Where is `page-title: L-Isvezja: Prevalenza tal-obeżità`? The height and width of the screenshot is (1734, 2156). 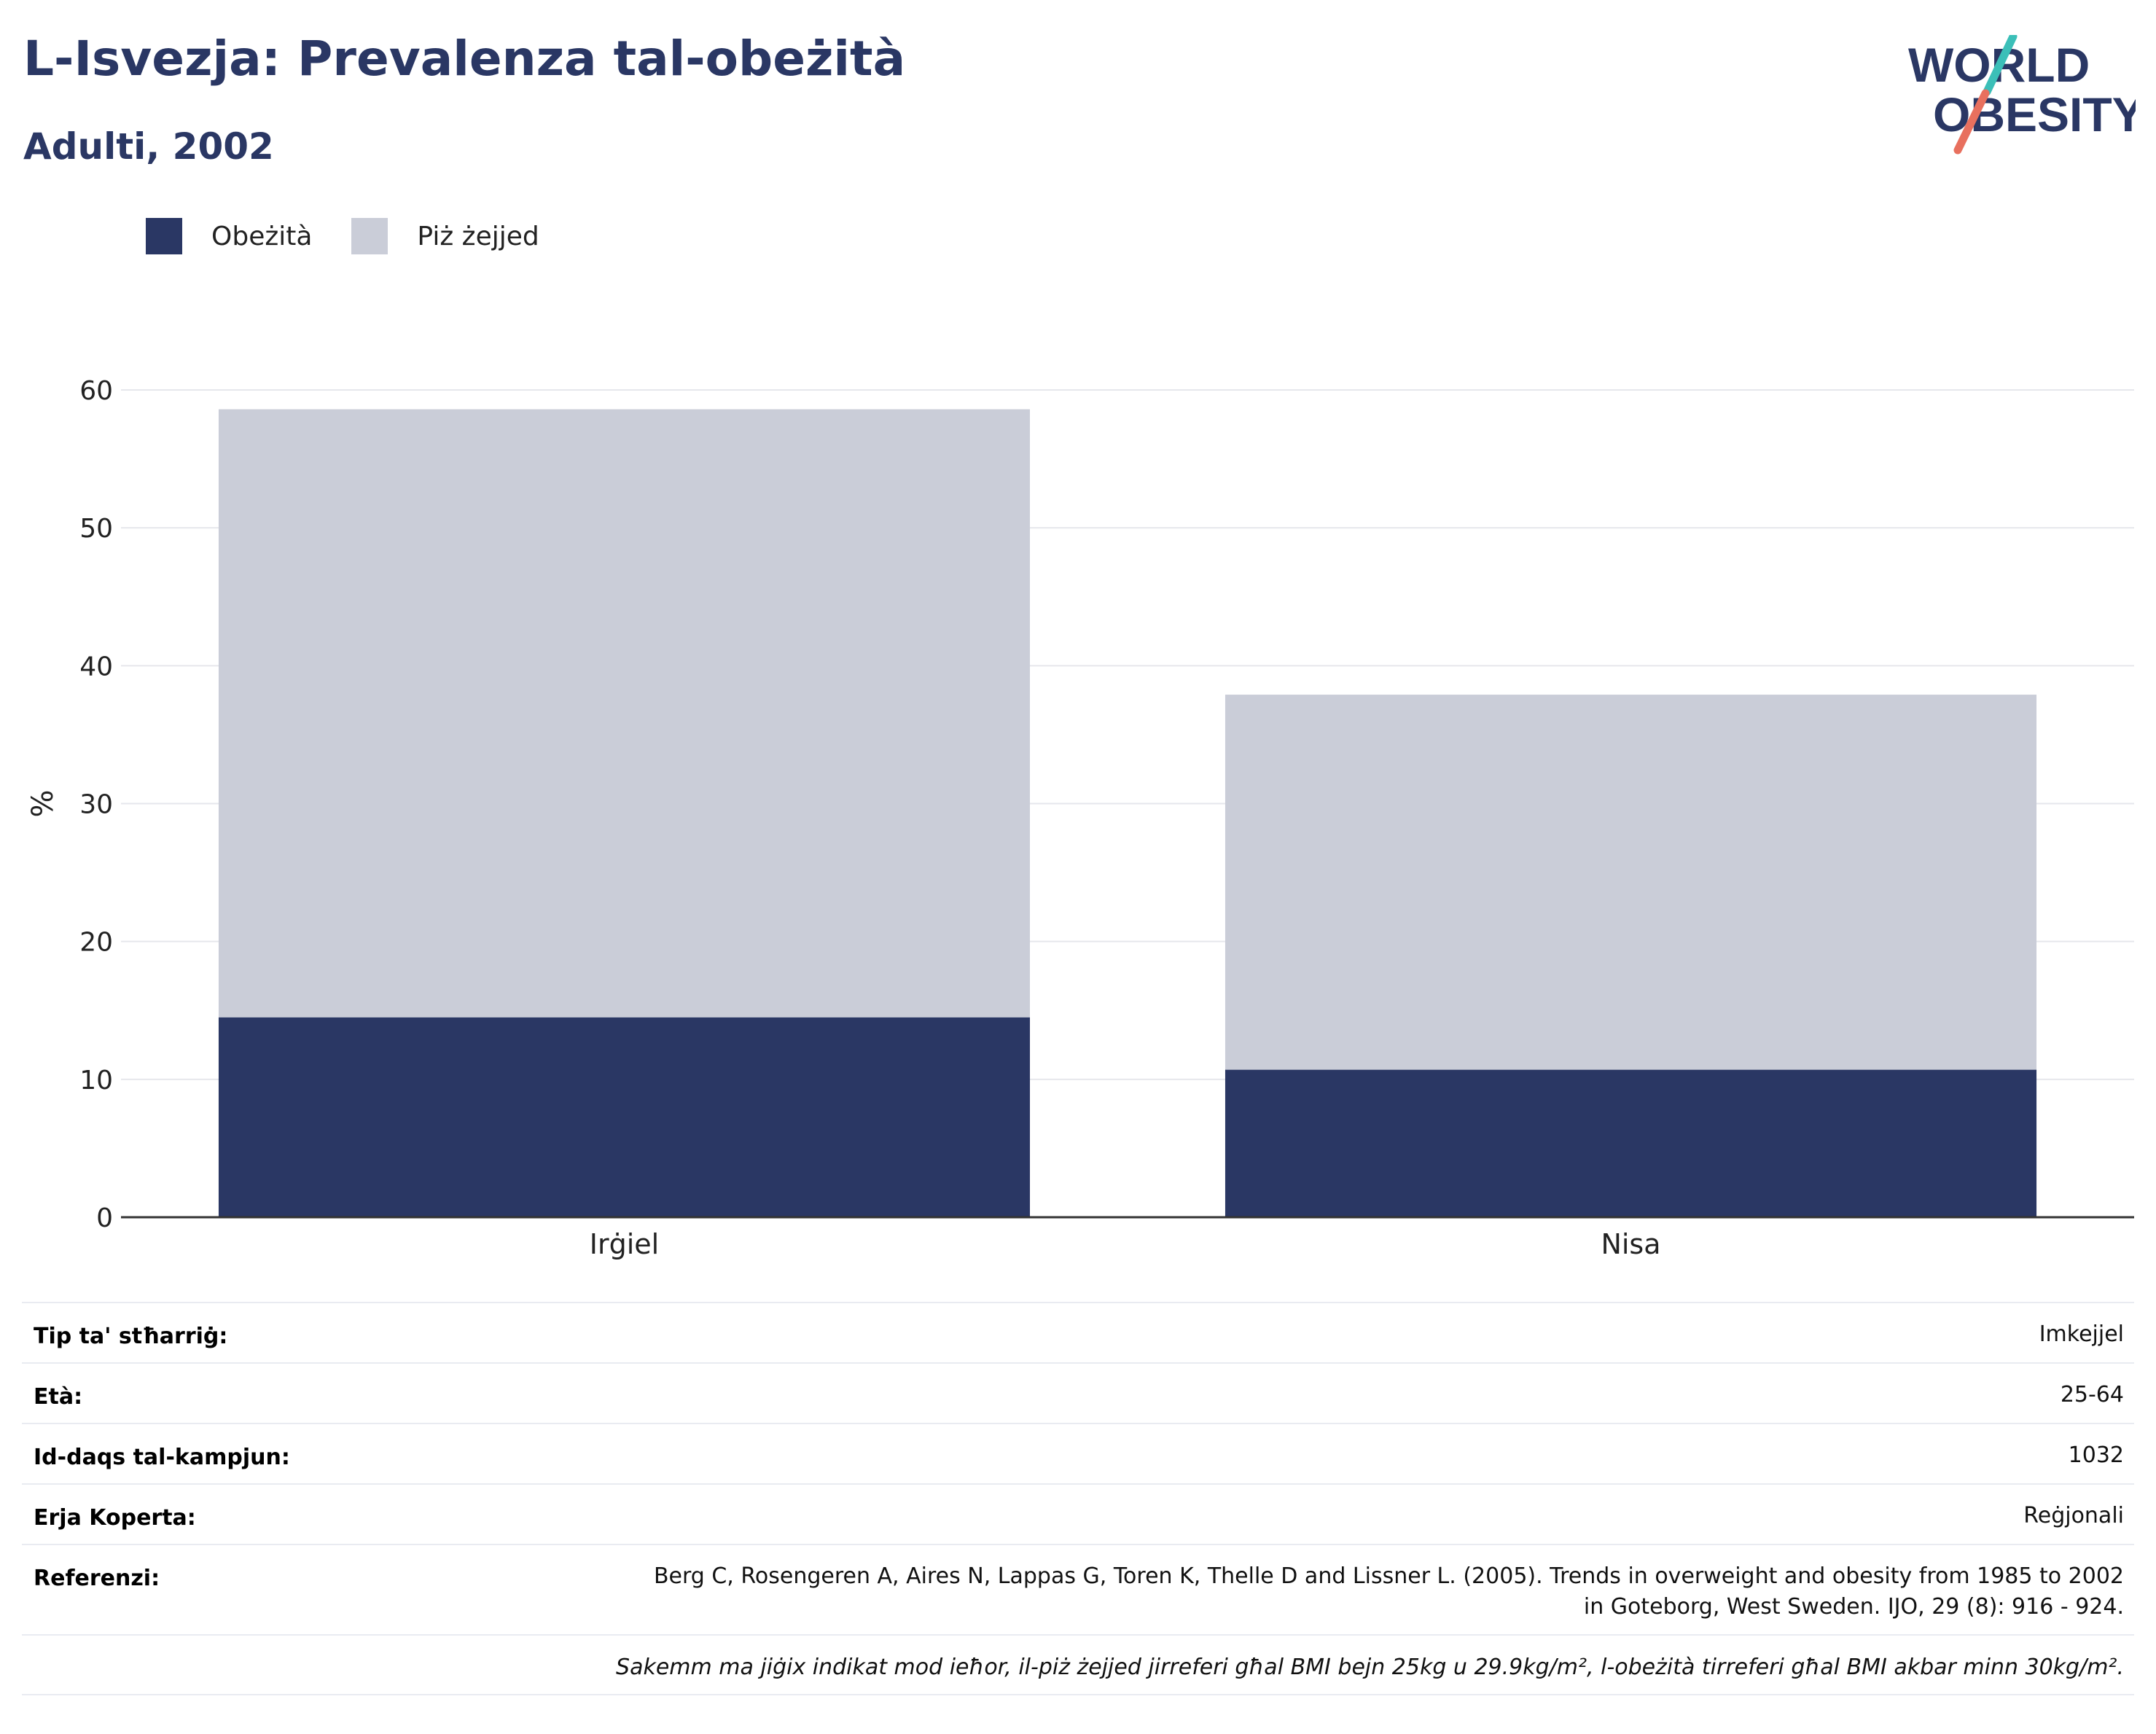 page-title: L-Isvezja: Prevalenza tal-obeżità is located at coordinates (465, 59).